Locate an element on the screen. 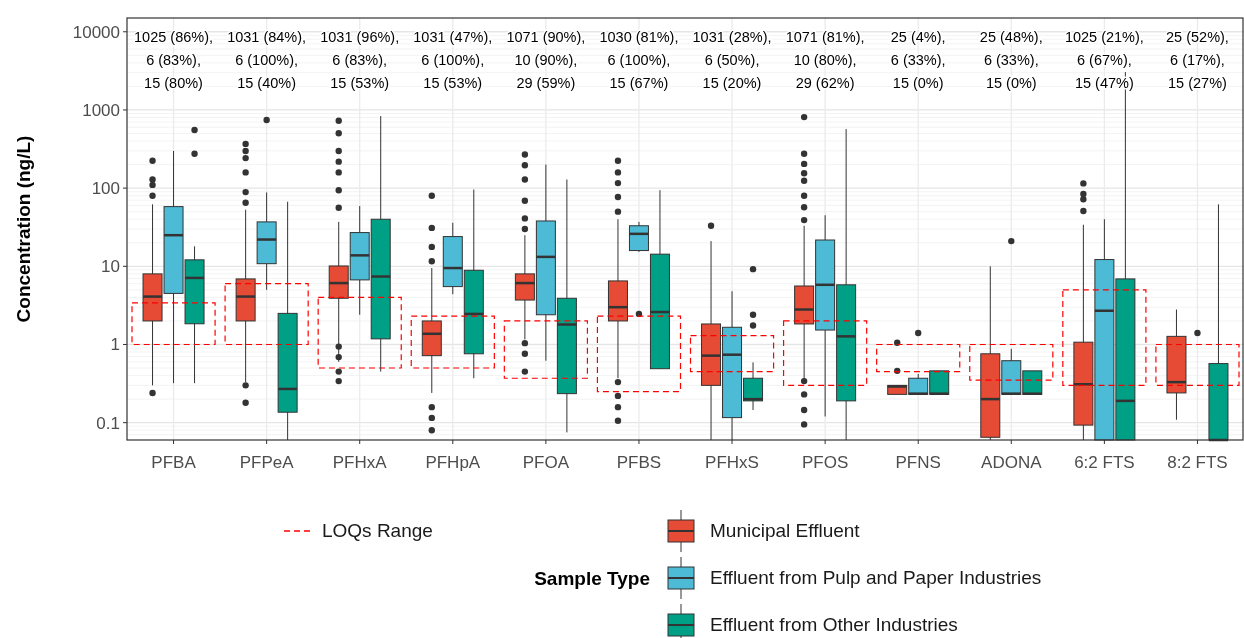 The height and width of the screenshot is (638, 1244). x-tick-label: 6:2 FTS is located at coordinates (1104, 462).